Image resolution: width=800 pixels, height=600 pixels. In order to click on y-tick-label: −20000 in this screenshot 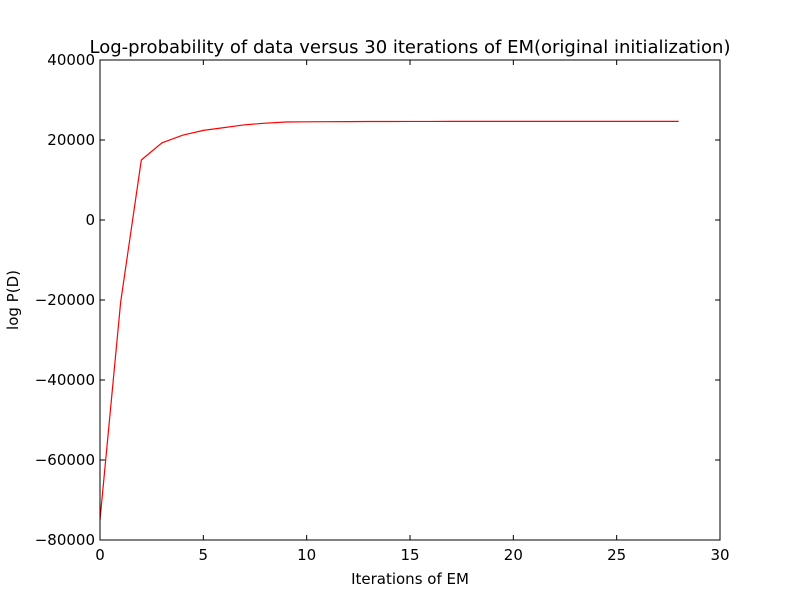, I will do `click(65, 300)`.